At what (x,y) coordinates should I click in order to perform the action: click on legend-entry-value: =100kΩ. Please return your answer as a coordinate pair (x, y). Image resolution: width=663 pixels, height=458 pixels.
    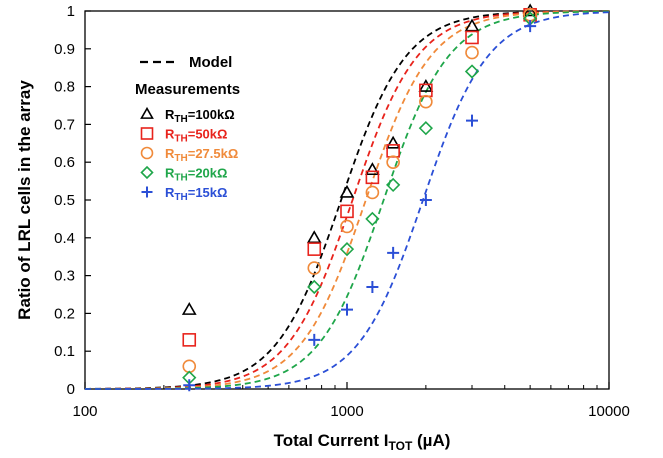
    Looking at the image, I should click on (211, 114).